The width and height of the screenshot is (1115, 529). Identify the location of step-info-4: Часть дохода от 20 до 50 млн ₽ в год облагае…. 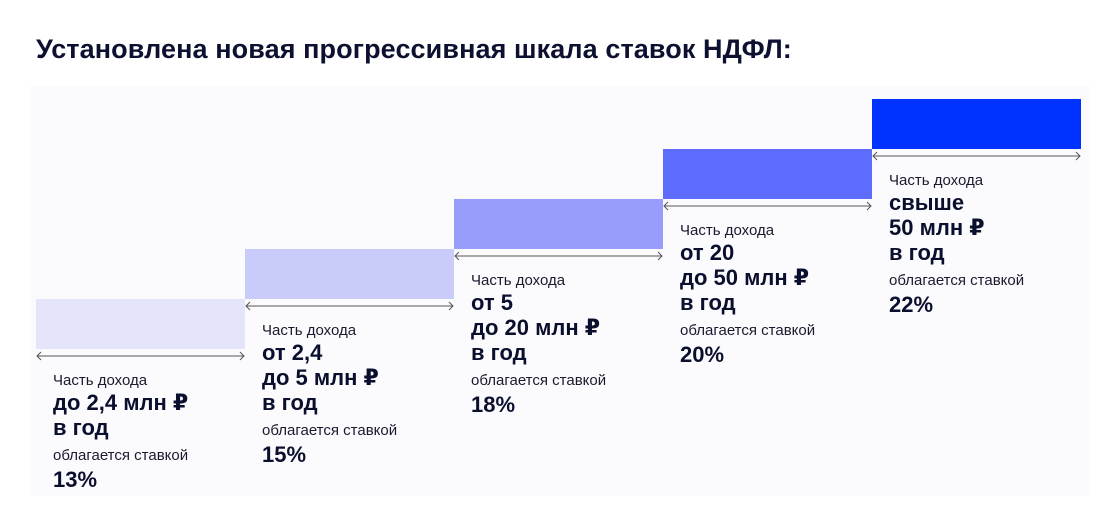
(747, 294).